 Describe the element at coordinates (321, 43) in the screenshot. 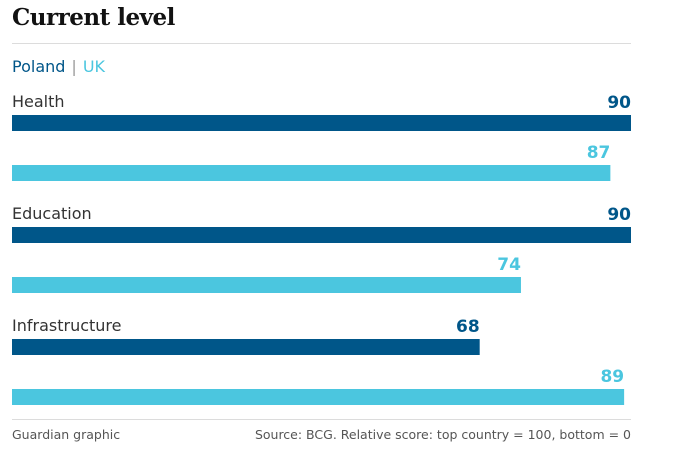

I see `title-divider` at that location.